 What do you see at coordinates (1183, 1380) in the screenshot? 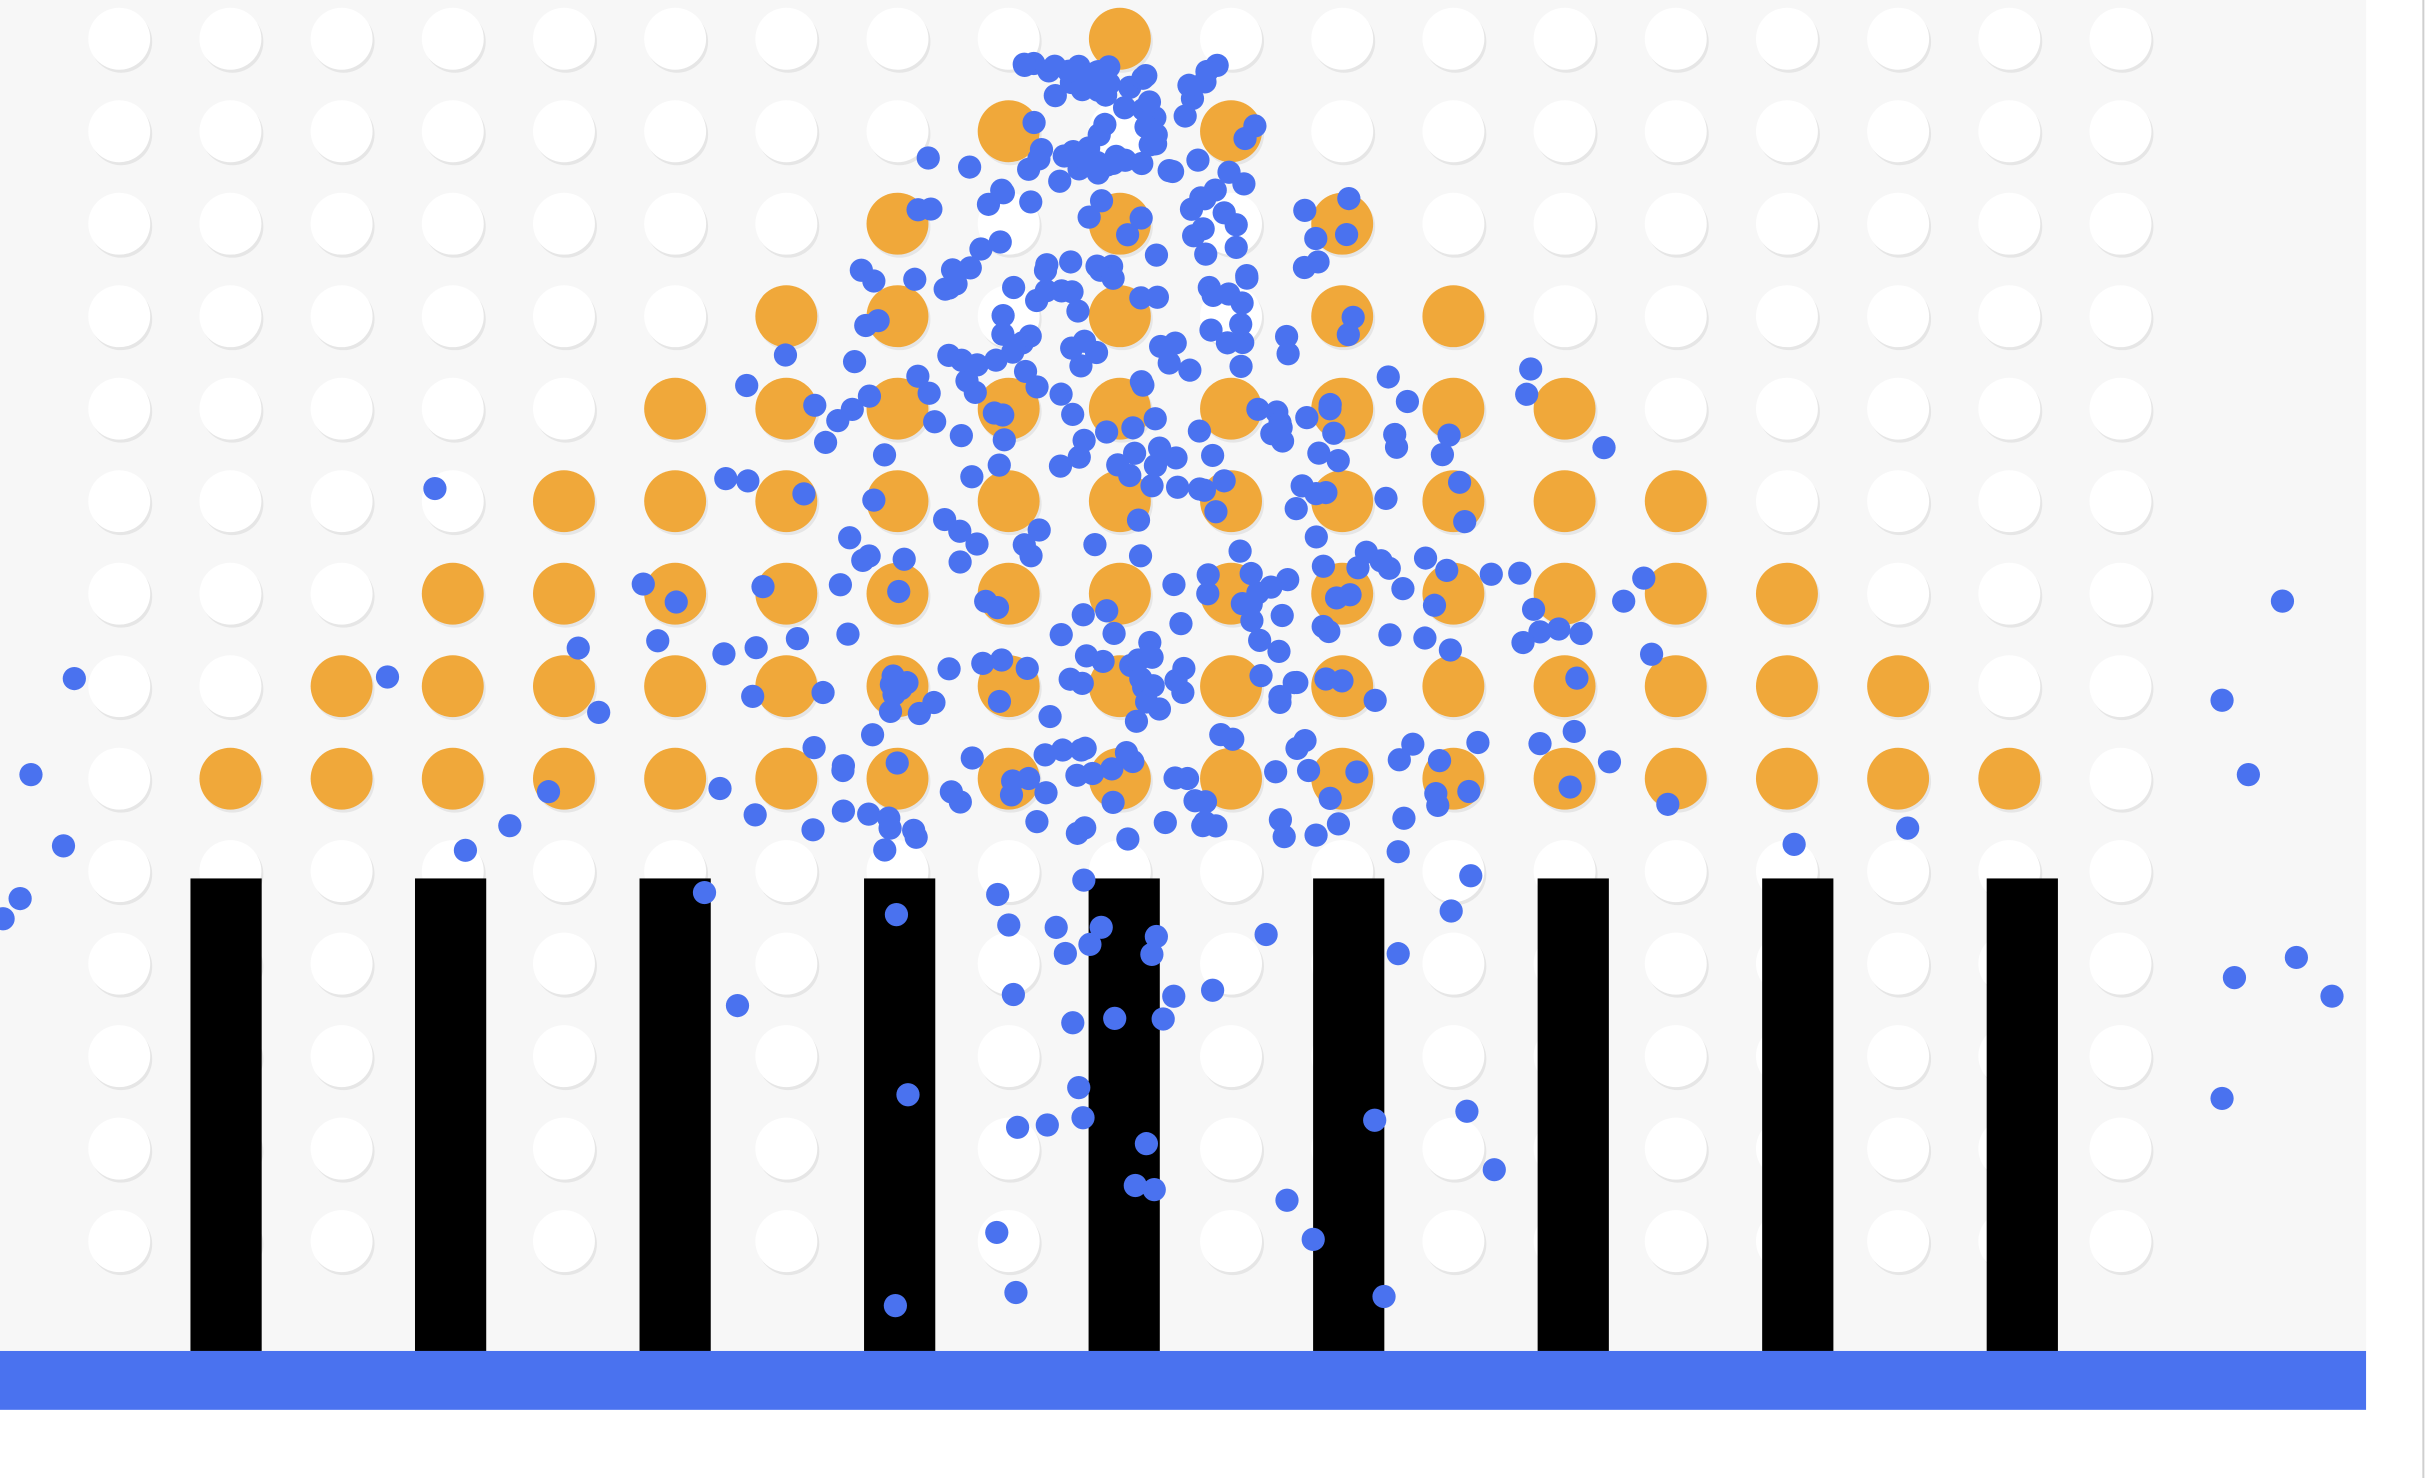
I see `board-floor` at bounding box center [1183, 1380].